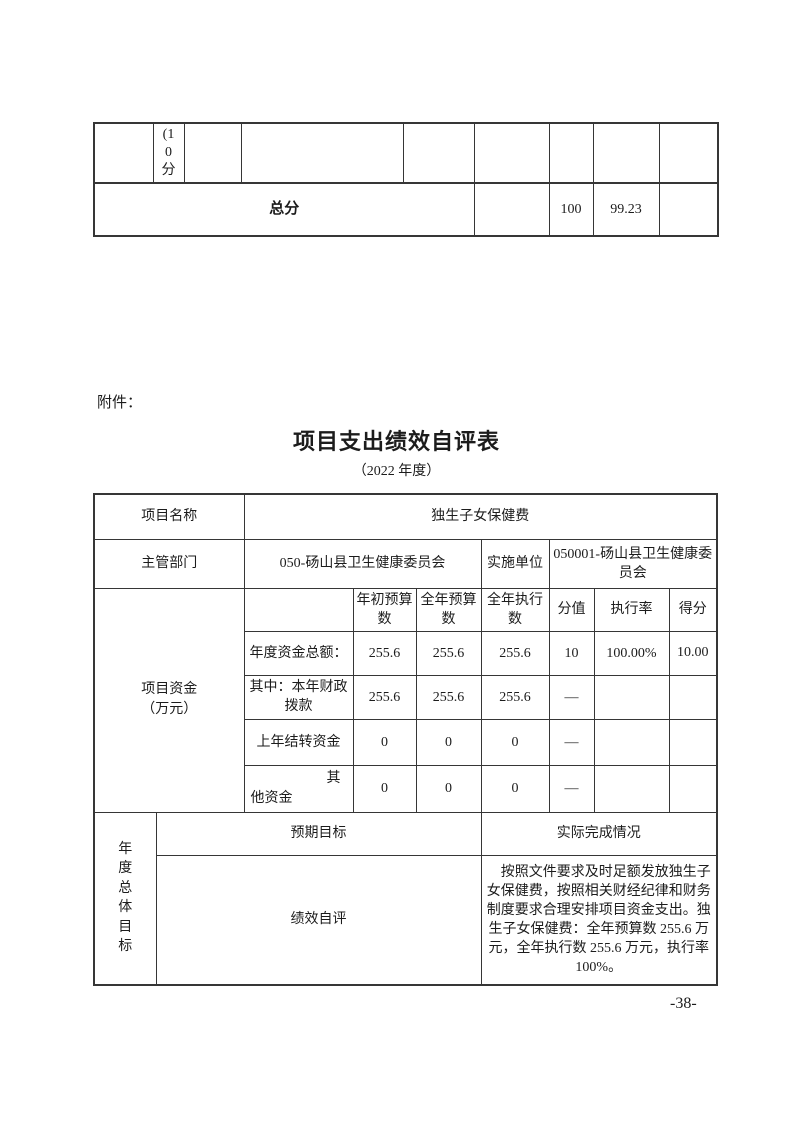 This screenshot has height=1122, width=793. I want to click on project-name-value-cell: 独生子女保健费, so click(480, 516).